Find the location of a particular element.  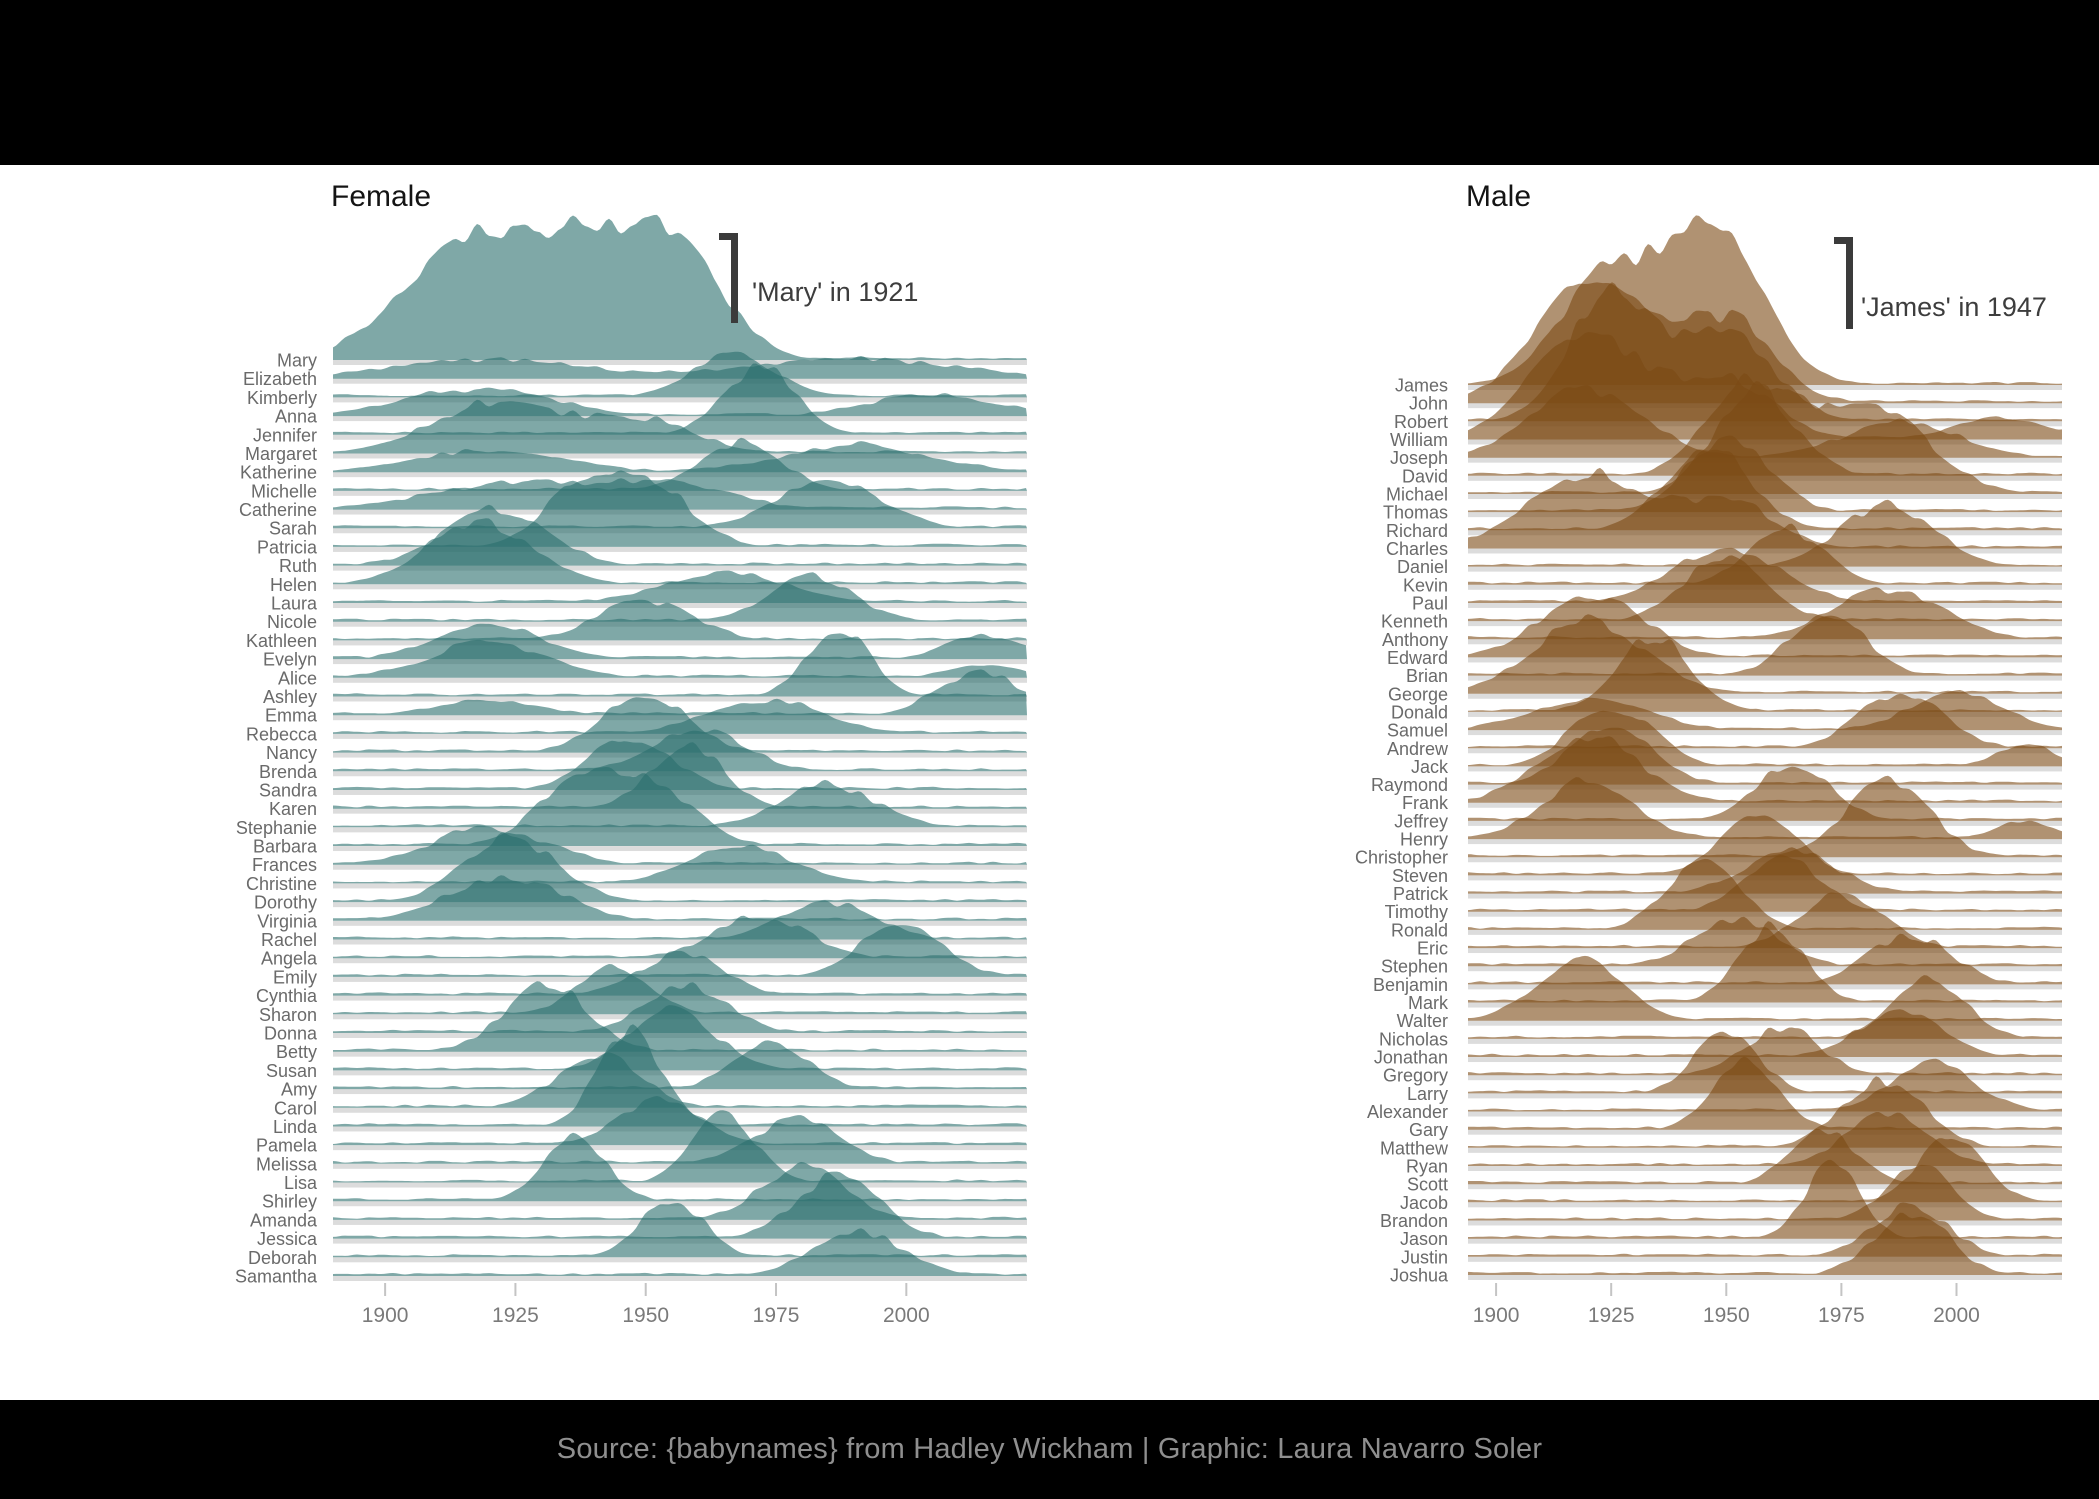

row-label-Sandra: Sandra is located at coordinates (288, 790).